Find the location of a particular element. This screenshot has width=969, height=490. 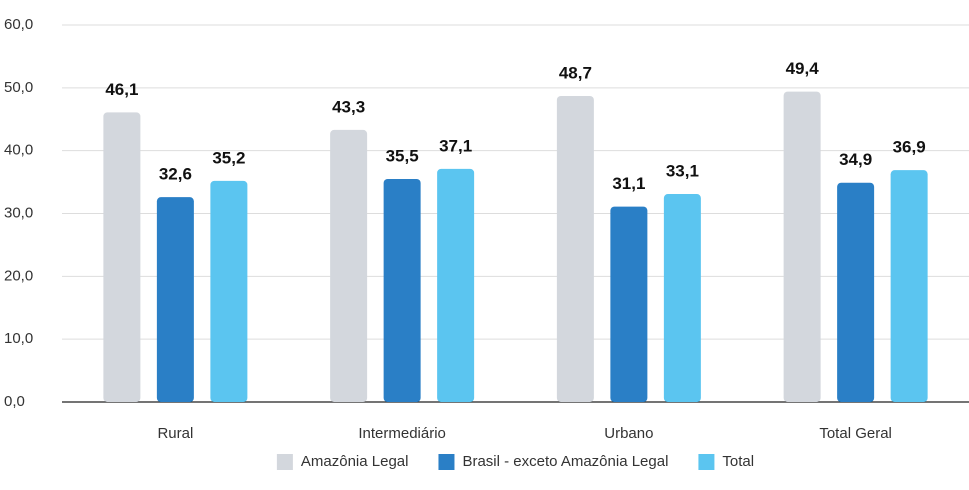

legend-label: Amazônia Legal is located at coordinates (355, 461).